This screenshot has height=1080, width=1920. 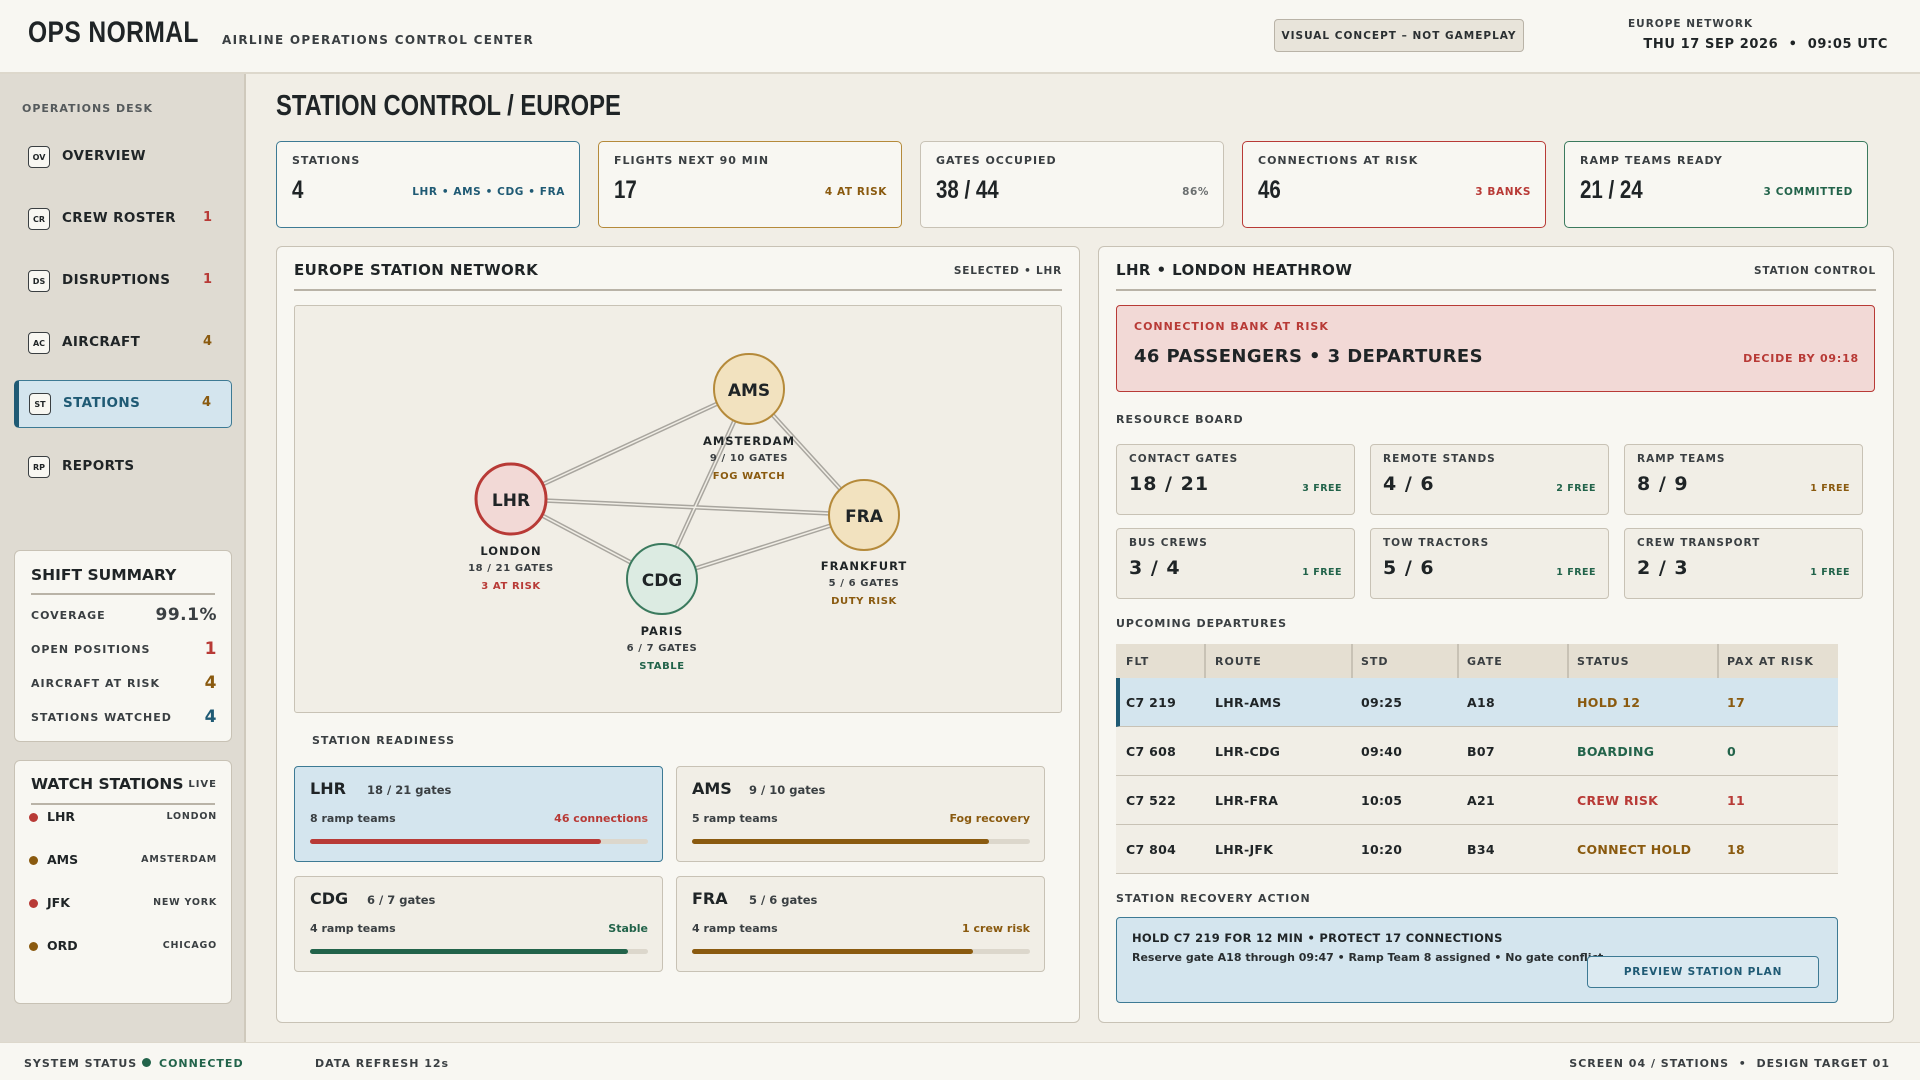 I want to click on readiness-card-cdg: CDG 6 / 7 gates 4 ramp teams Stable, so click(x=478, y=924).